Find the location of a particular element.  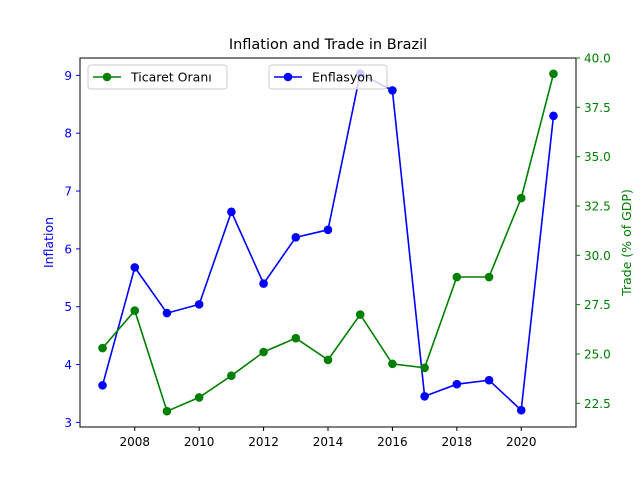

legend: Ticaret Oranı is located at coordinates (157, 77).